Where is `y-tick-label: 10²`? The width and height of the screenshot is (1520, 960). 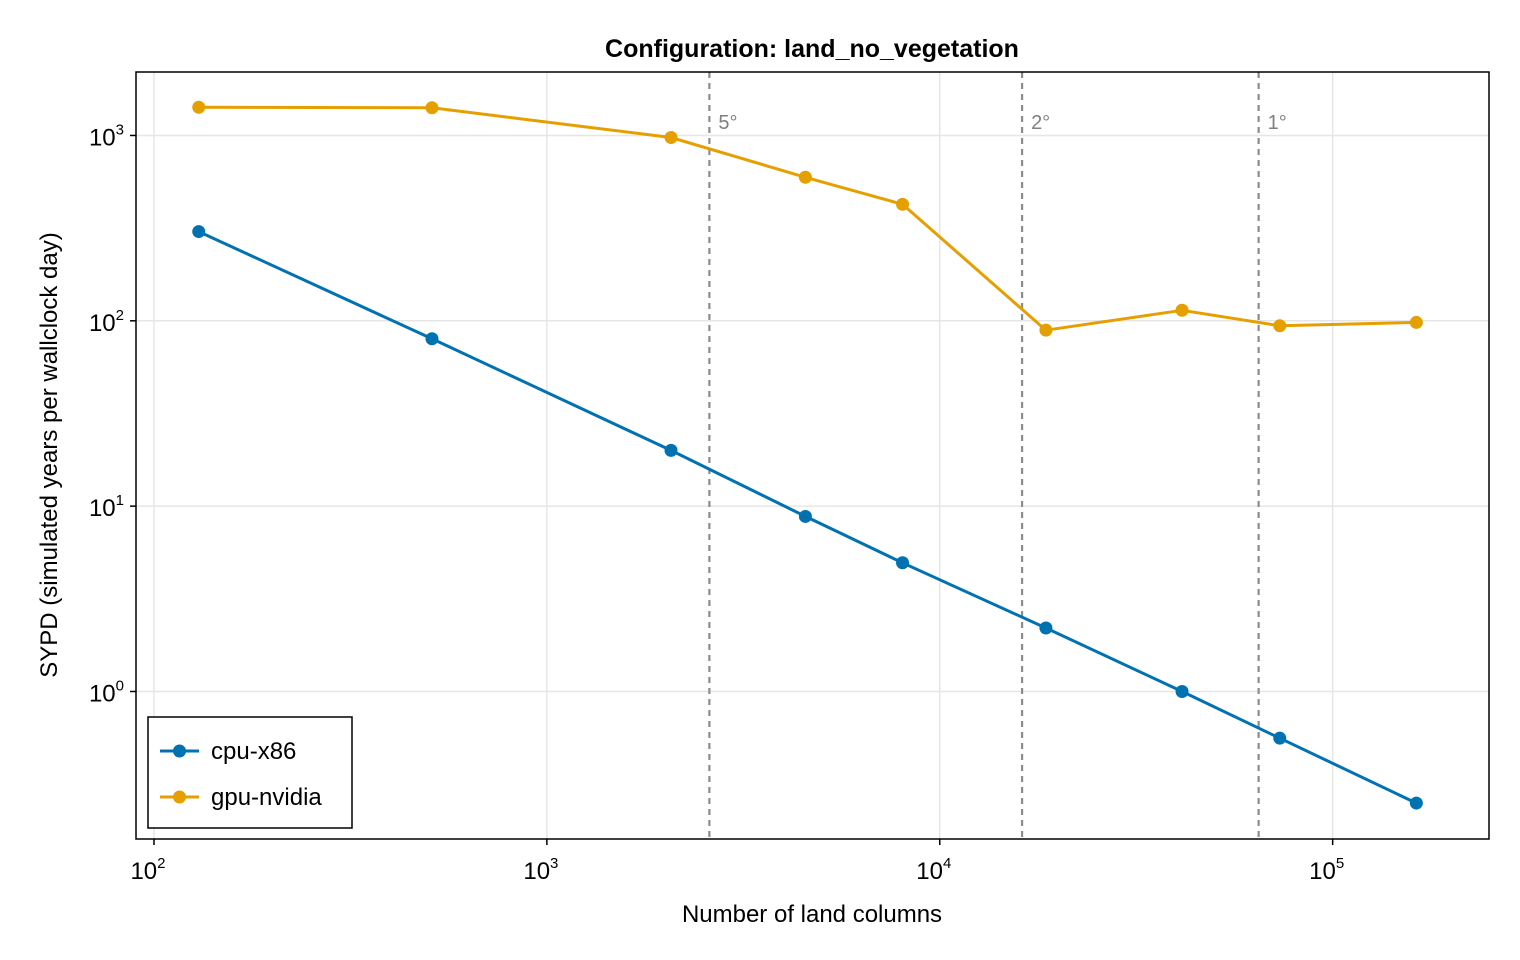
y-tick-label: 10² is located at coordinates (106, 322).